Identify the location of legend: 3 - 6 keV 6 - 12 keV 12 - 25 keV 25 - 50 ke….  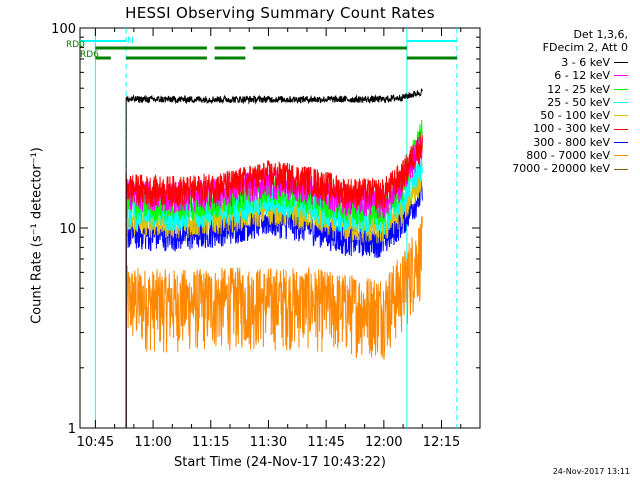
(570, 116).